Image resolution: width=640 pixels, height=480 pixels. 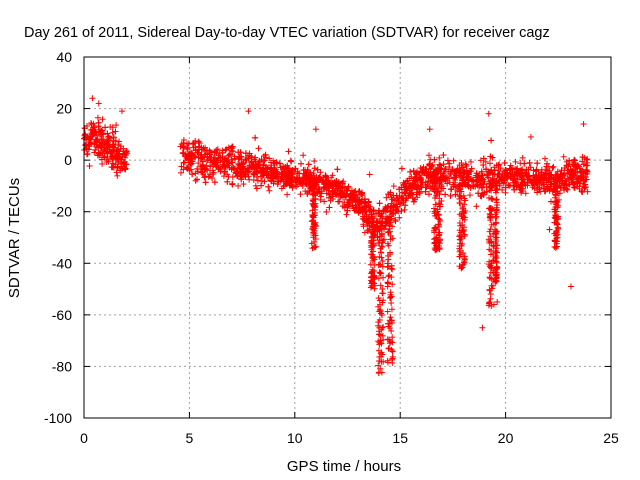 I want to click on y-tick-label: -100, so click(x=58, y=418).